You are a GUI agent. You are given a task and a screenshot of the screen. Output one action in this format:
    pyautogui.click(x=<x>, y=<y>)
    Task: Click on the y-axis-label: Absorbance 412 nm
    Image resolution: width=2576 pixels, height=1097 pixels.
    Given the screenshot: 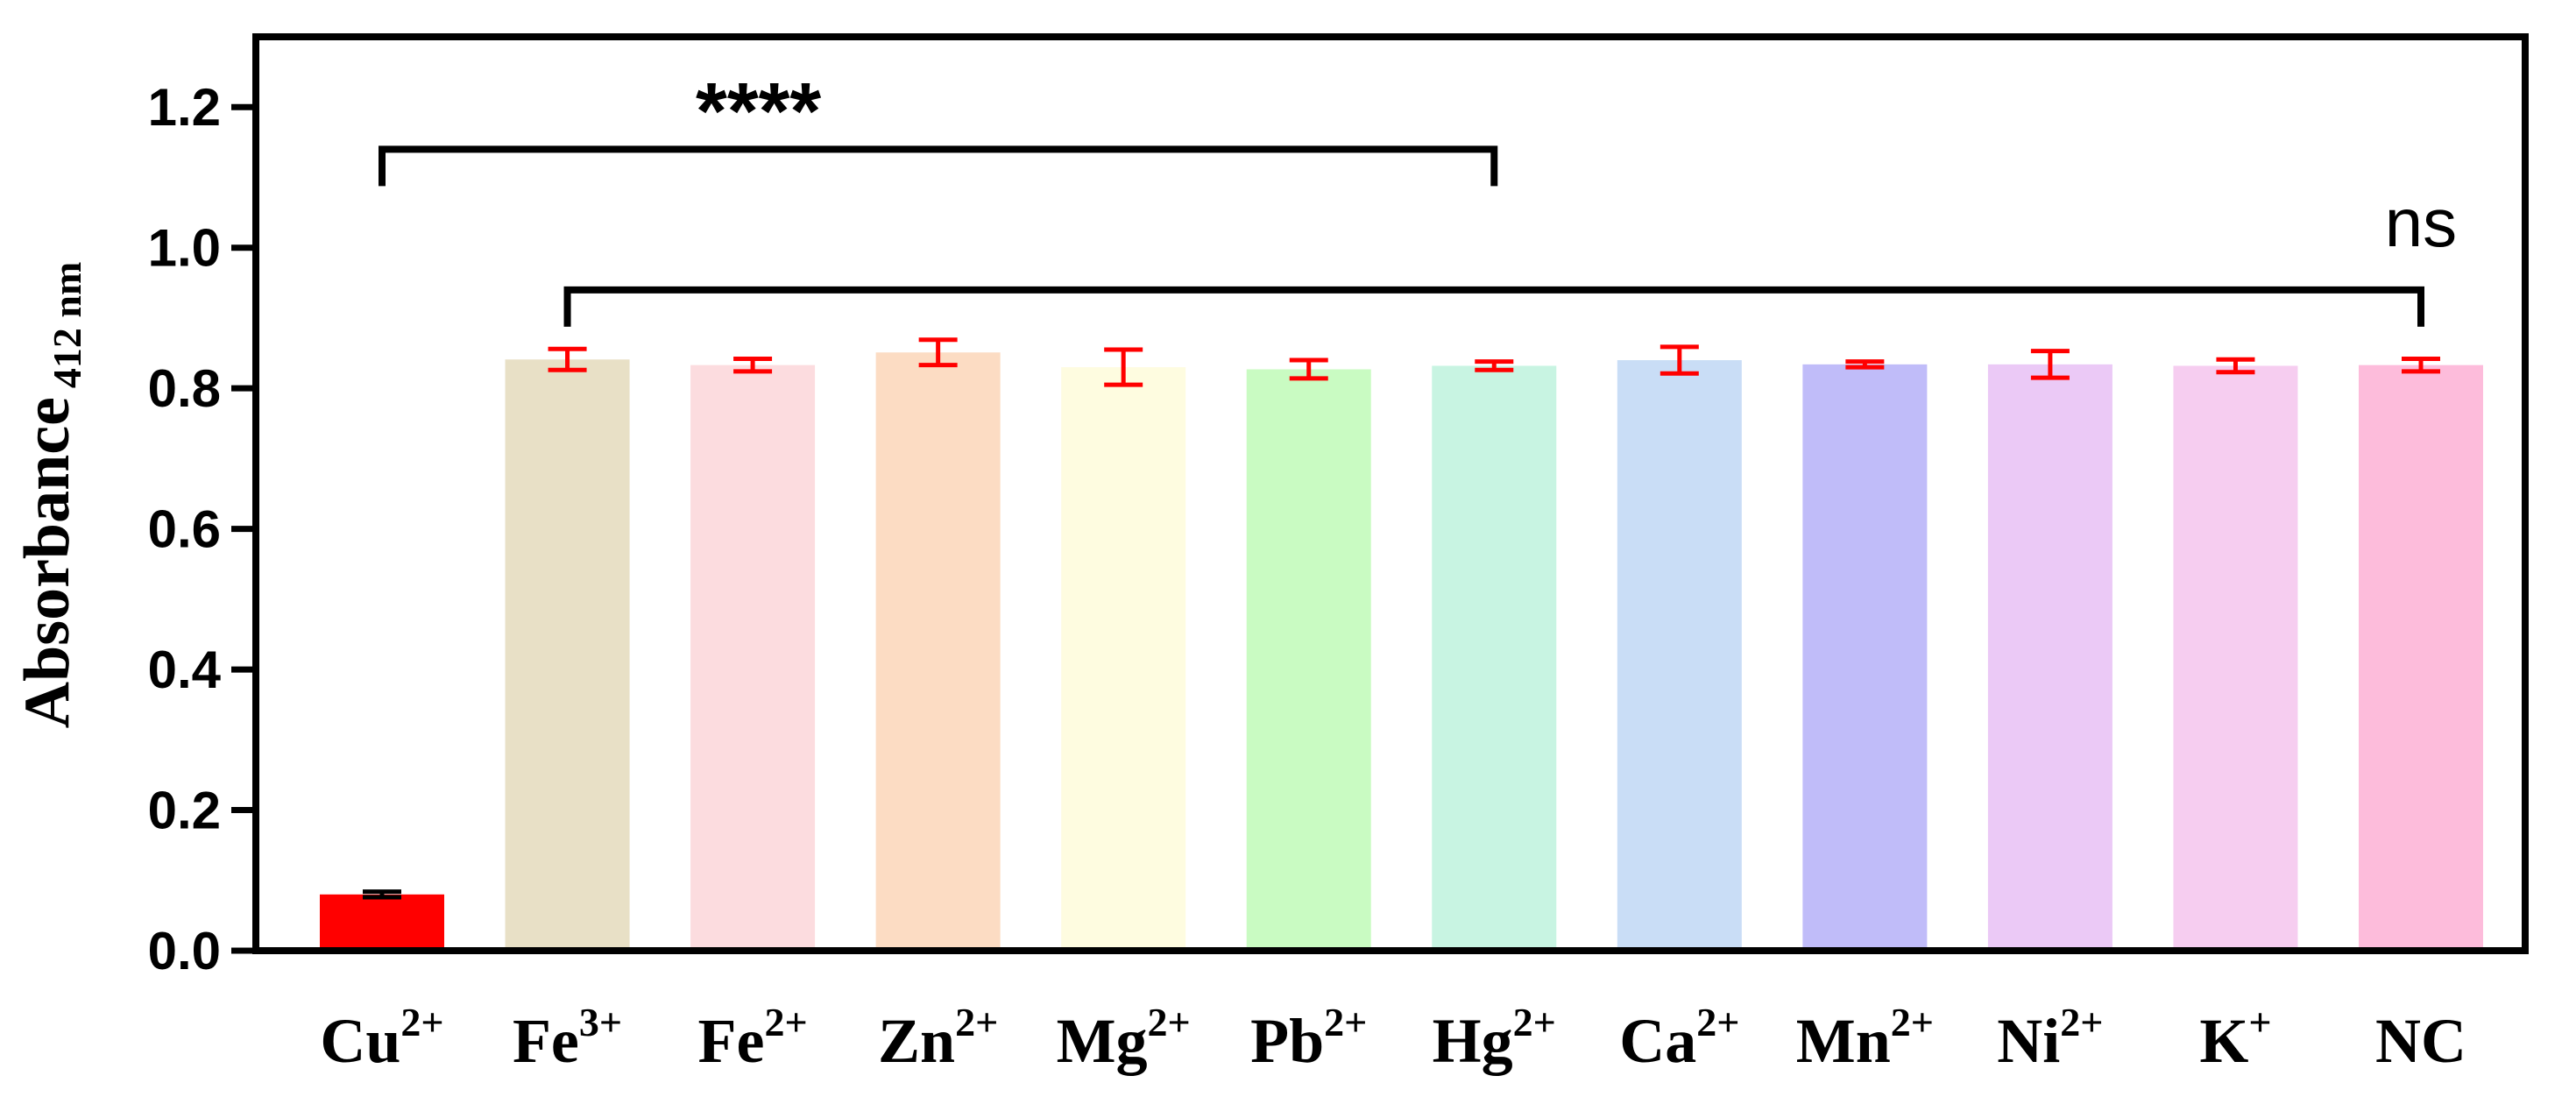 What is the action you would take?
    pyautogui.click(x=50, y=496)
    